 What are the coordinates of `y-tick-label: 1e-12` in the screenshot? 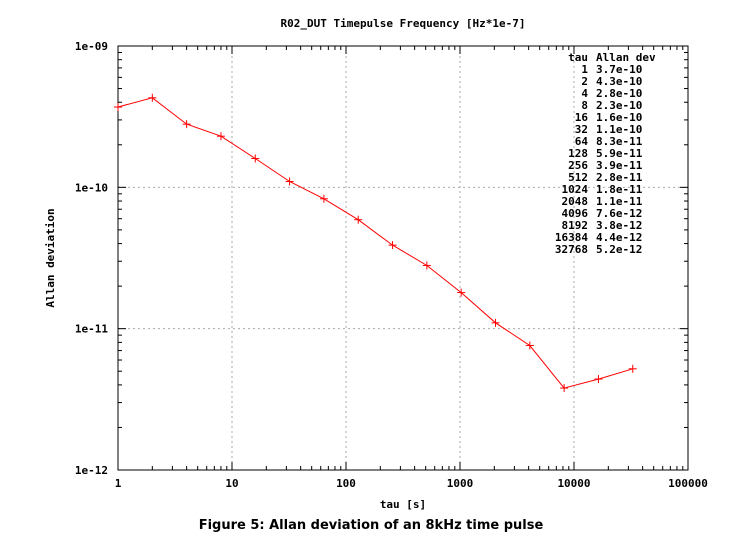 It's located at (91, 470).